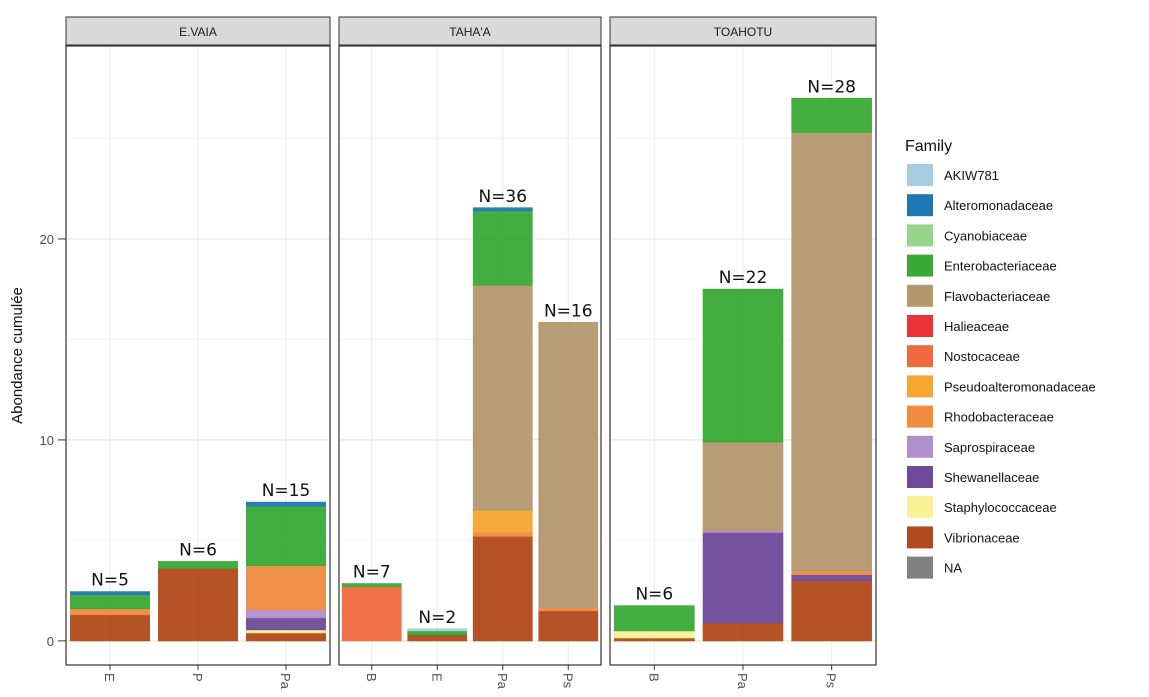  Describe the element at coordinates (568, 311) in the screenshot. I see `n-label: N=16` at that location.